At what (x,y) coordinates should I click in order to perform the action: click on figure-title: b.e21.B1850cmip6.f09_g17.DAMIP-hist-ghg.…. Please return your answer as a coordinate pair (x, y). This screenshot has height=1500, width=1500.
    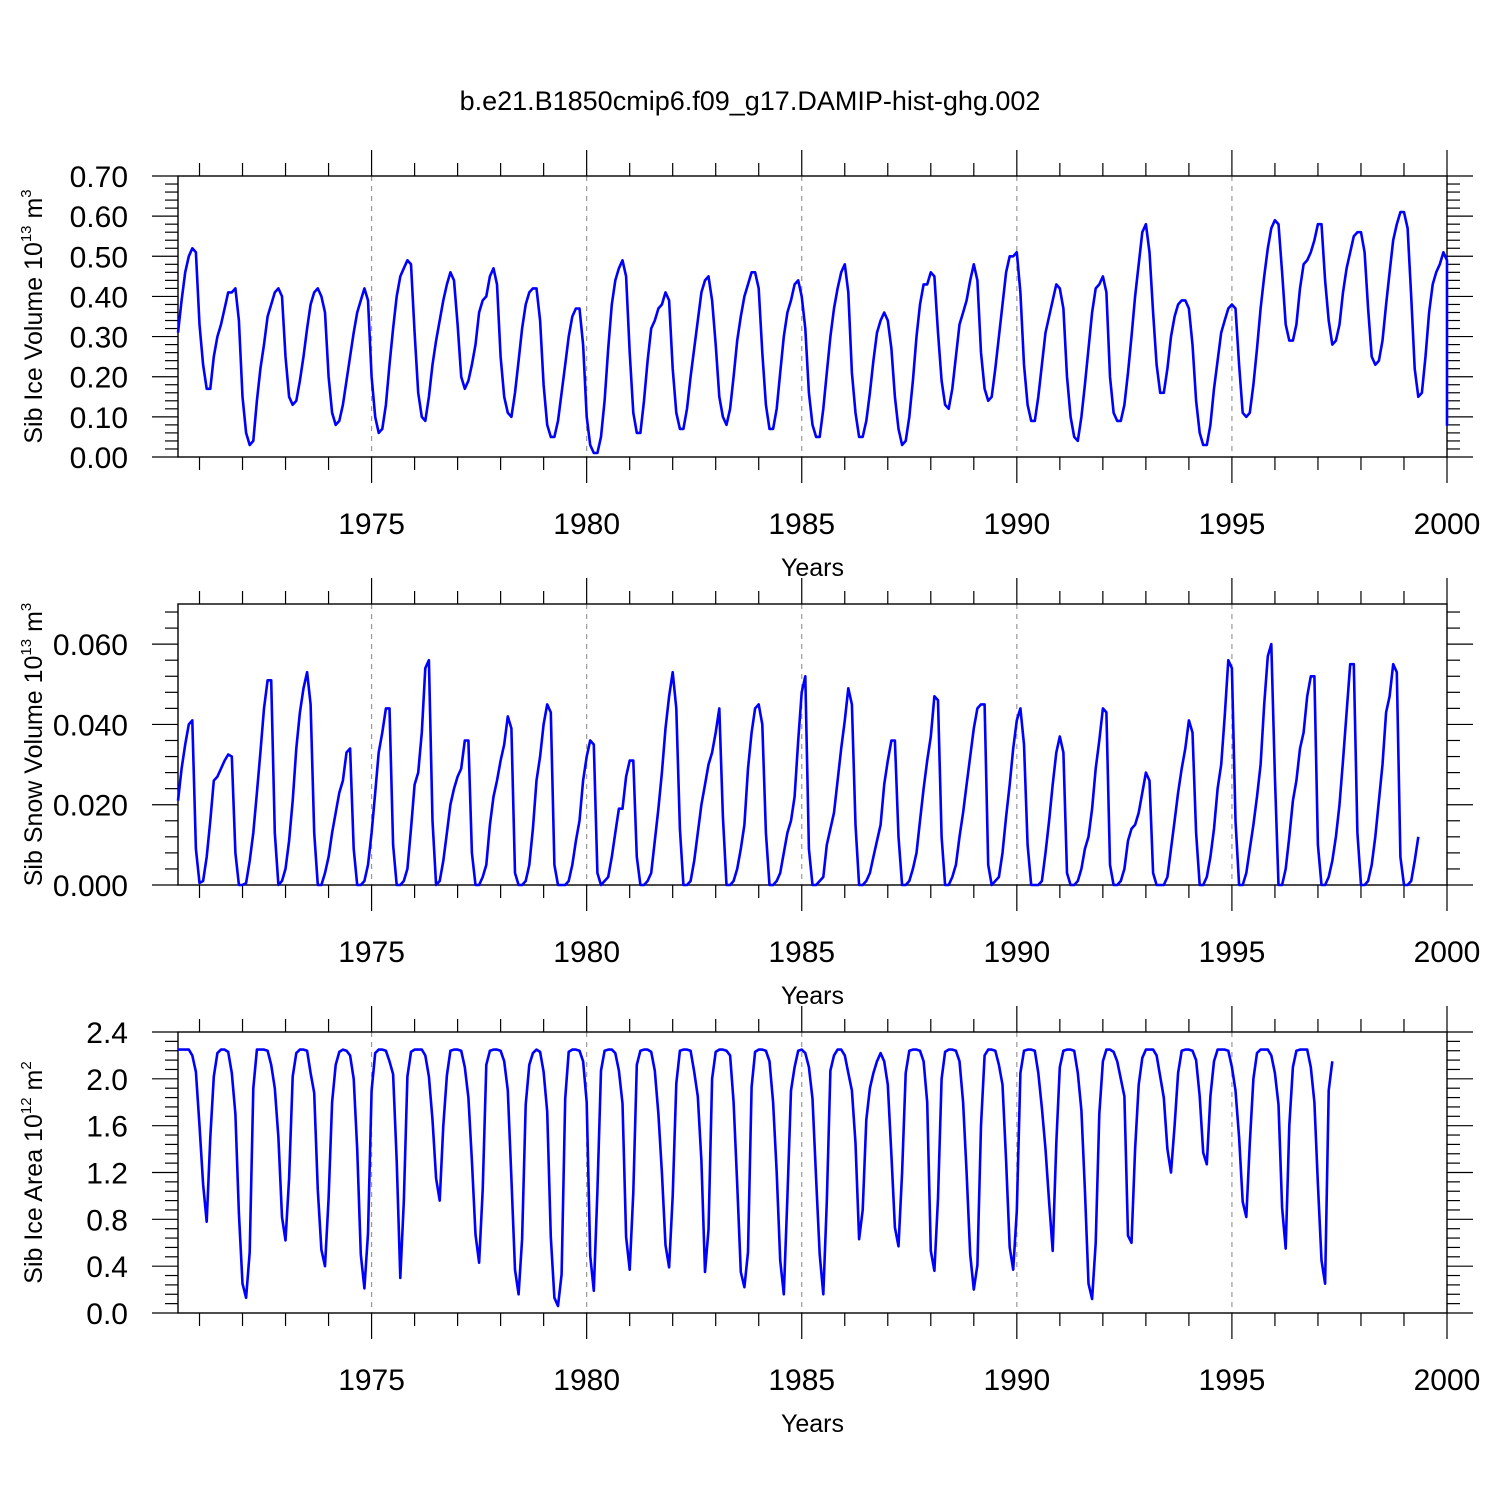
    Looking at the image, I should click on (750, 101).